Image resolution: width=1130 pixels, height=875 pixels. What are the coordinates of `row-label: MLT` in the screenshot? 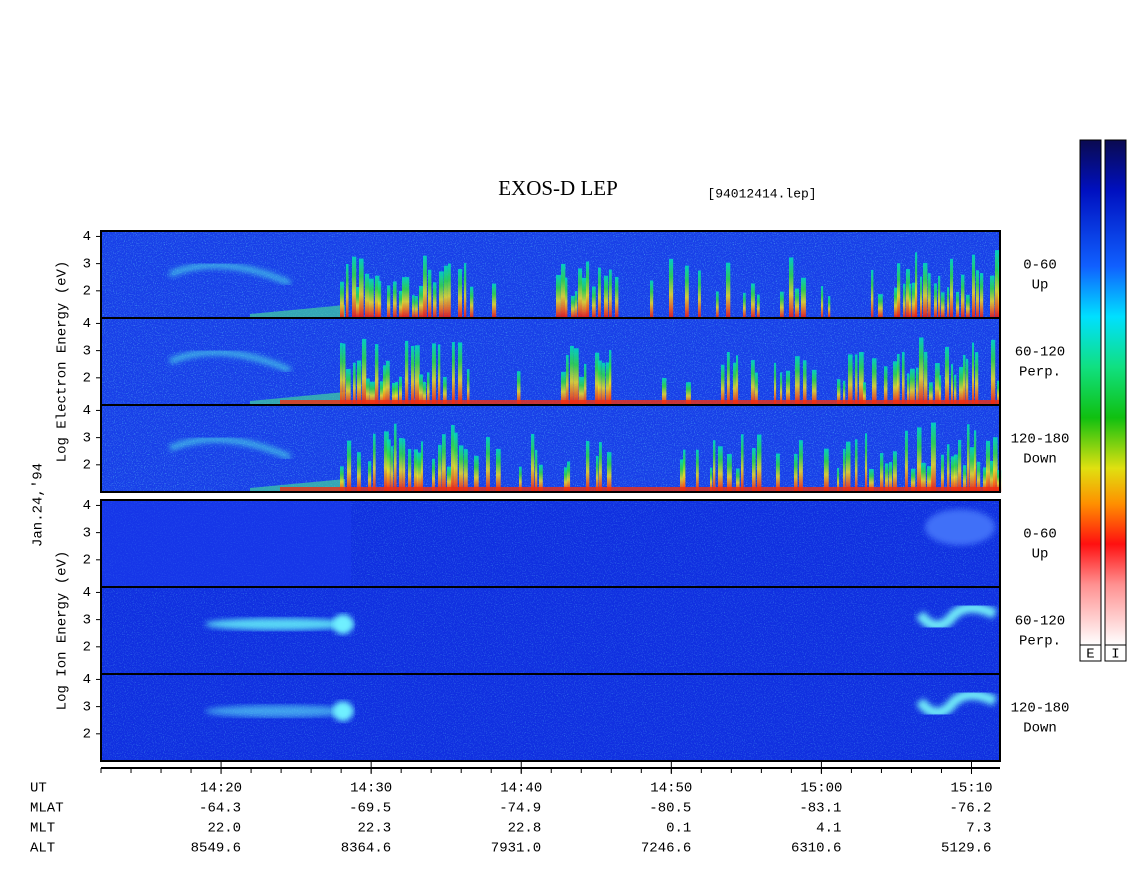 It's located at (42, 829).